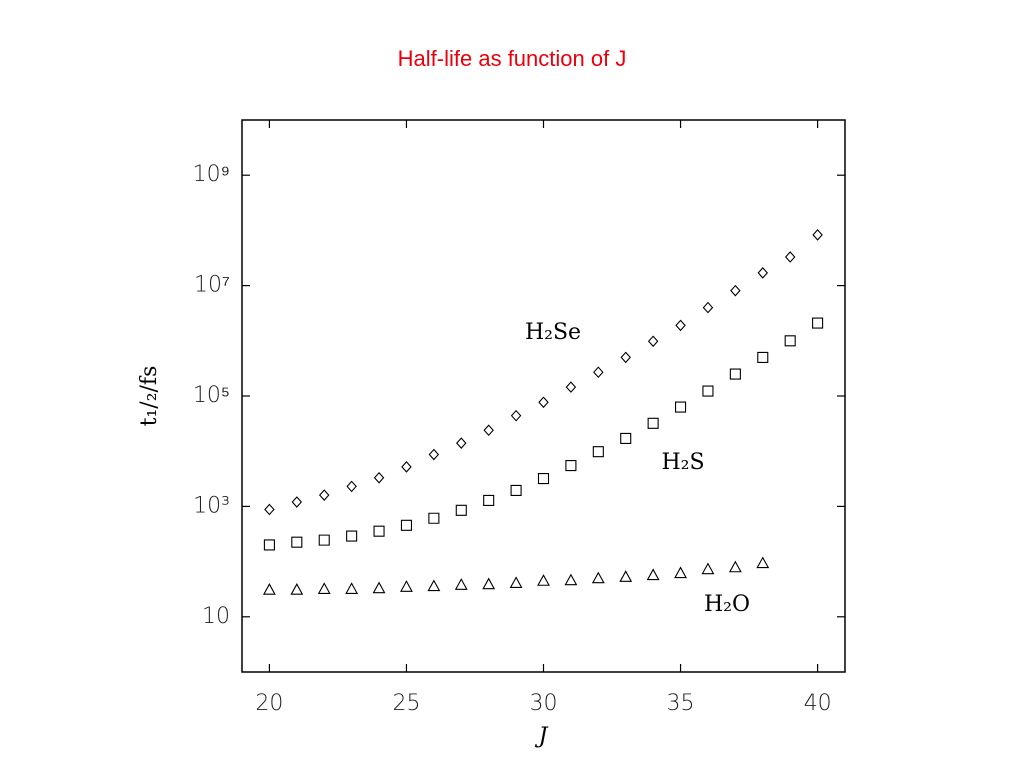 The image size is (1024, 768). I want to click on x-tick-label: 30, so click(544, 703).